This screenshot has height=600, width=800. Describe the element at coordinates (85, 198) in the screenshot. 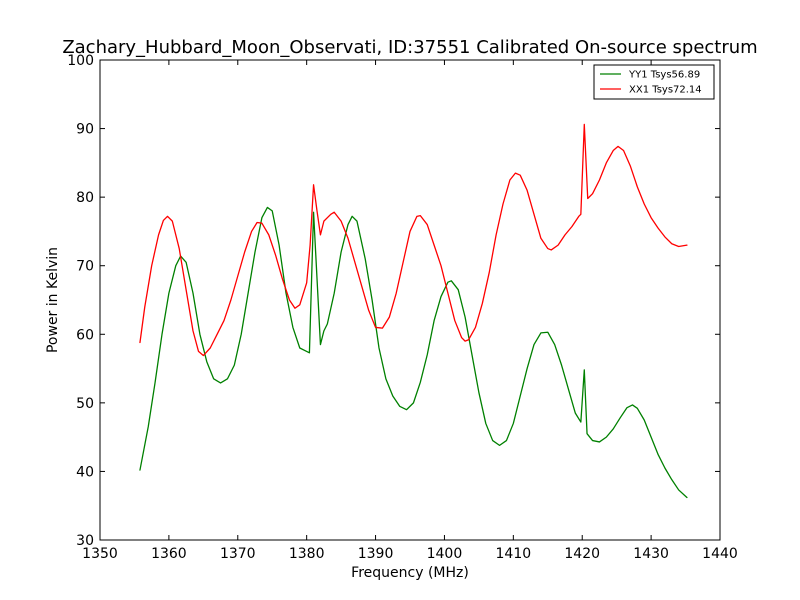

I see `y-tick-label: 80` at that location.